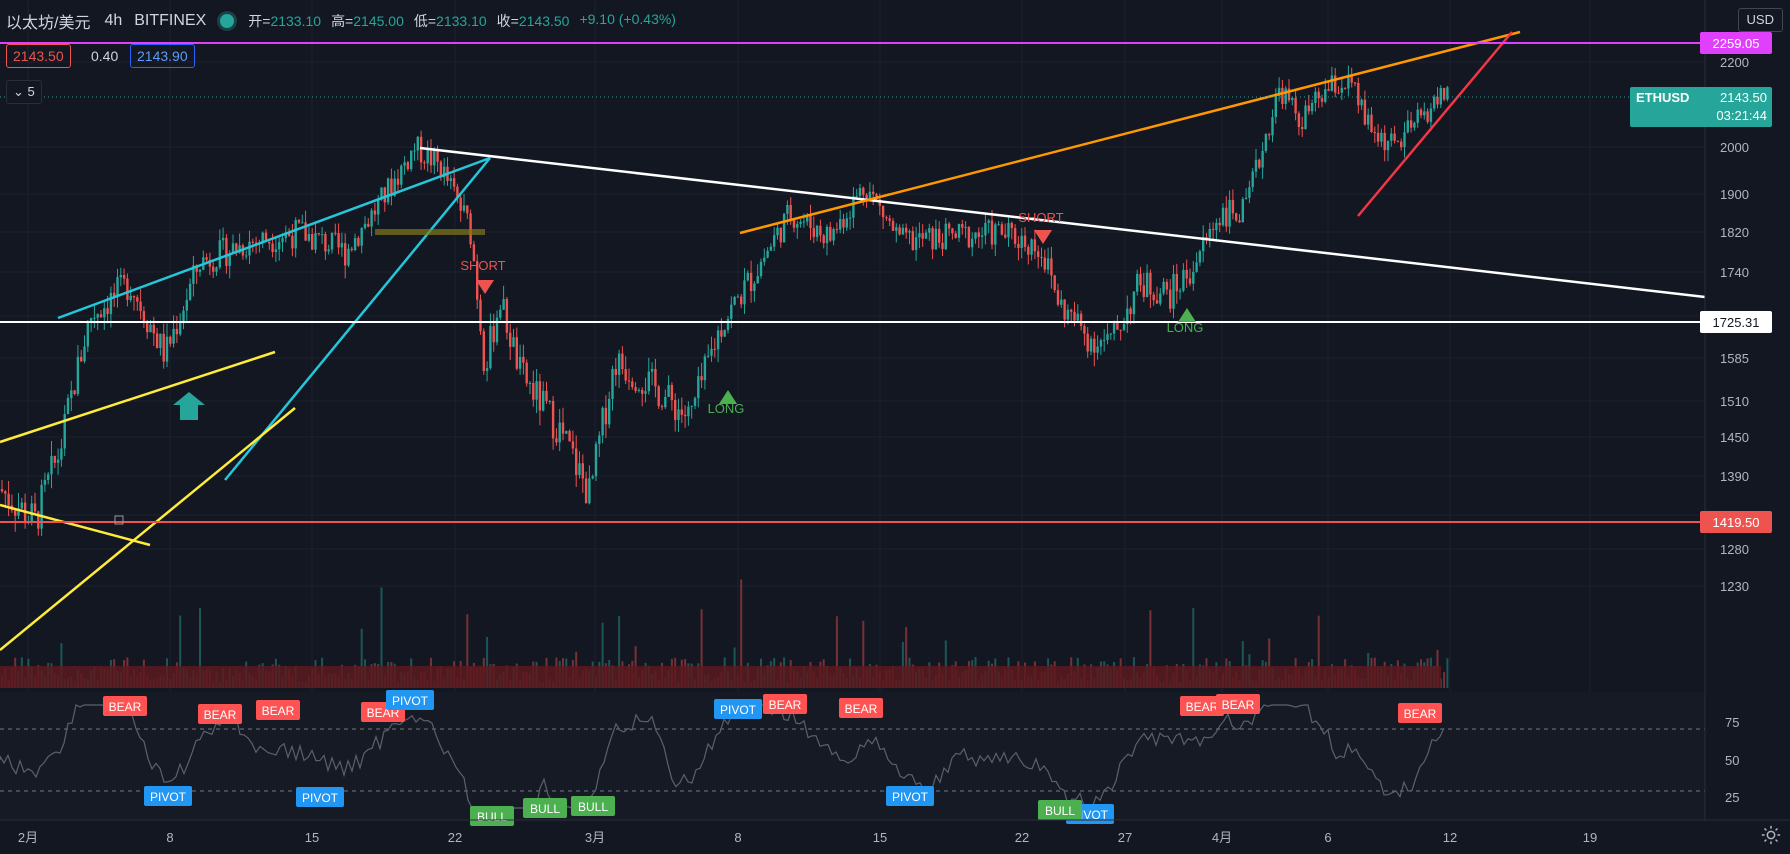  I want to click on sell-price-button: 2143.50, so click(38, 56).